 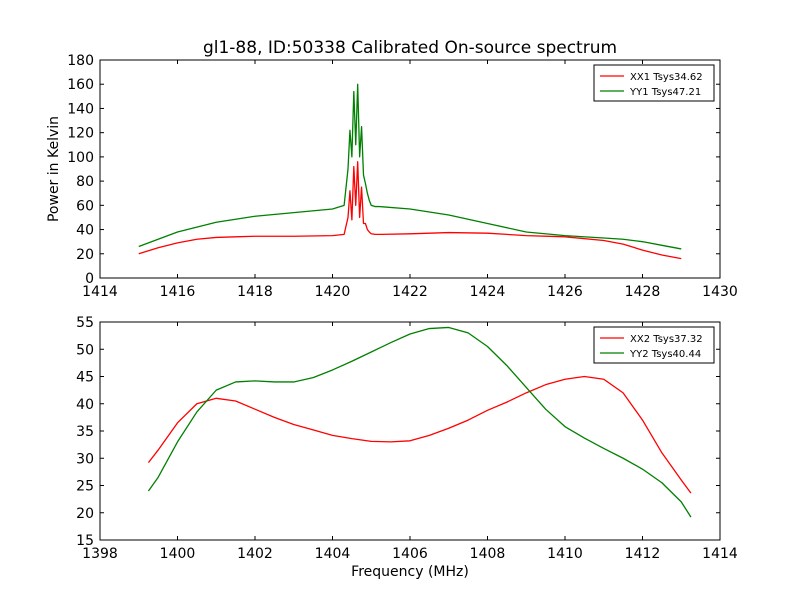 What do you see at coordinates (89, 279) in the screenshot?
I see `y-tick-label: 0` at bounding box center [89, 279].